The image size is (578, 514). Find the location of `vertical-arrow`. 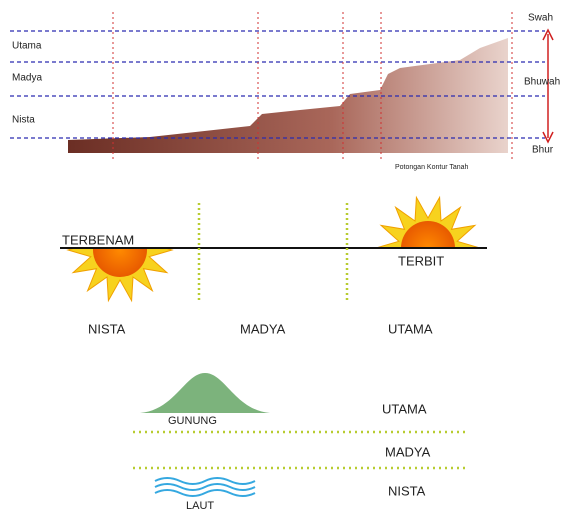

vertical-arrow is located at coordinates (548, 86).